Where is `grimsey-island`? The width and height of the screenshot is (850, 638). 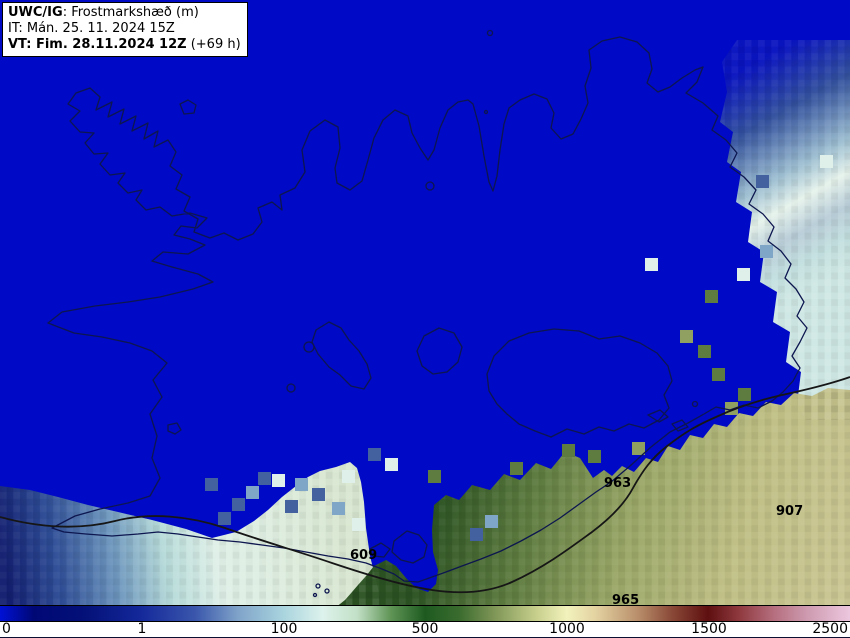 grimsey-island is located at coordinates (490, 33).